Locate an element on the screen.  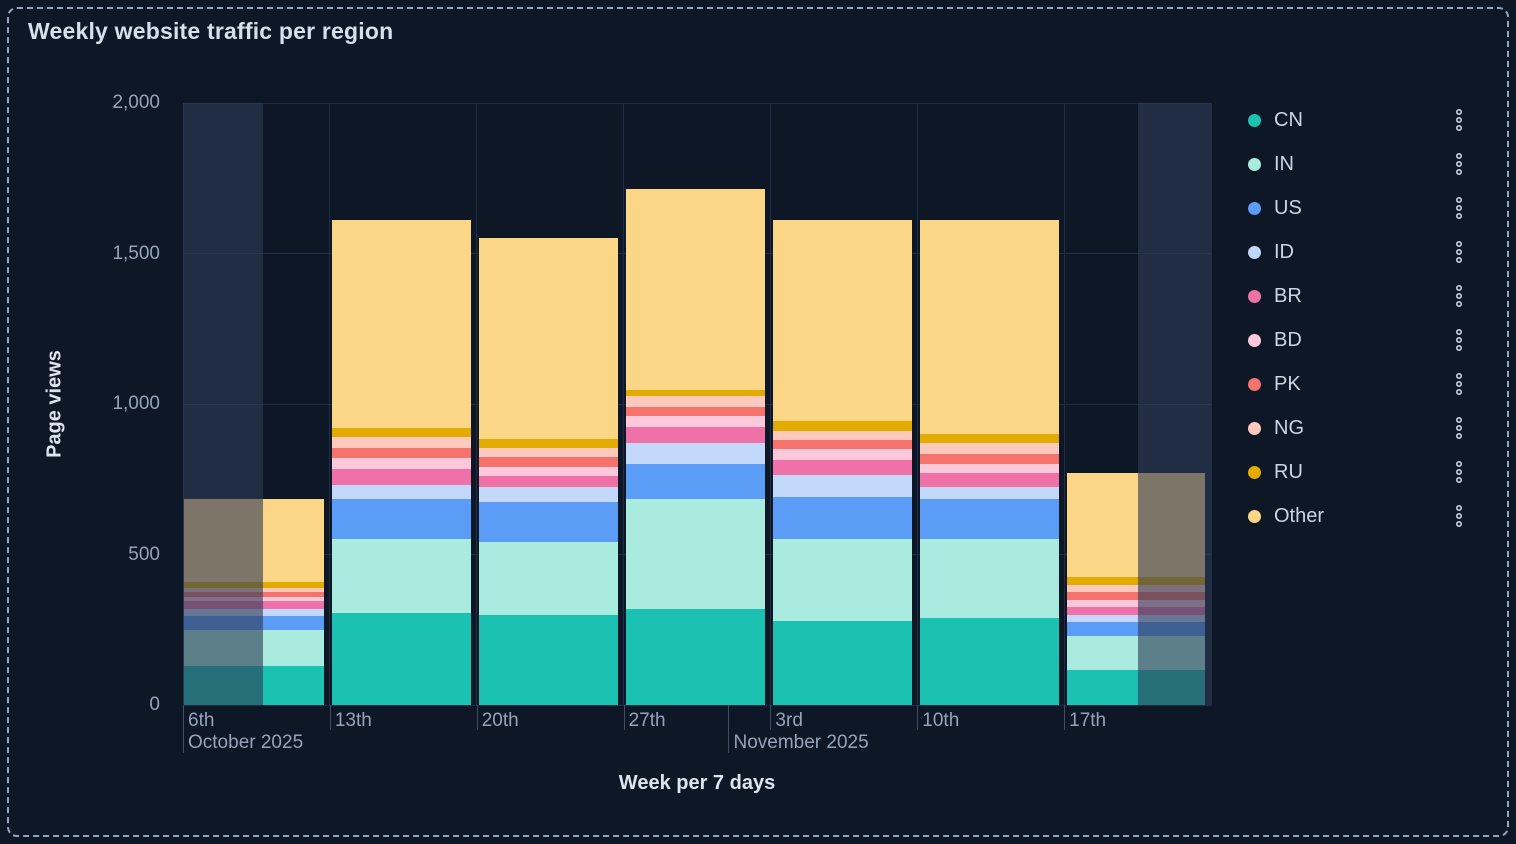
month-boundary-tick is located at coordinates (183, 729).